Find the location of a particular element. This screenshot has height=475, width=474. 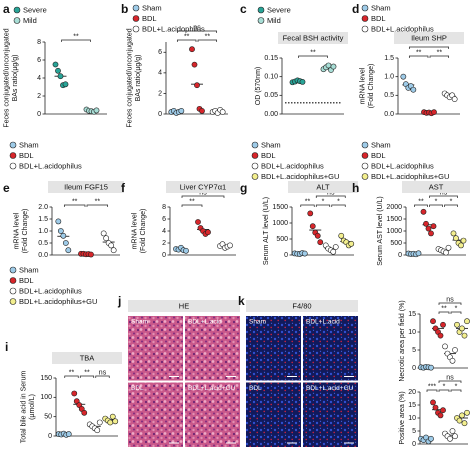

panel-letter: e is located at coordinates (6, 188).